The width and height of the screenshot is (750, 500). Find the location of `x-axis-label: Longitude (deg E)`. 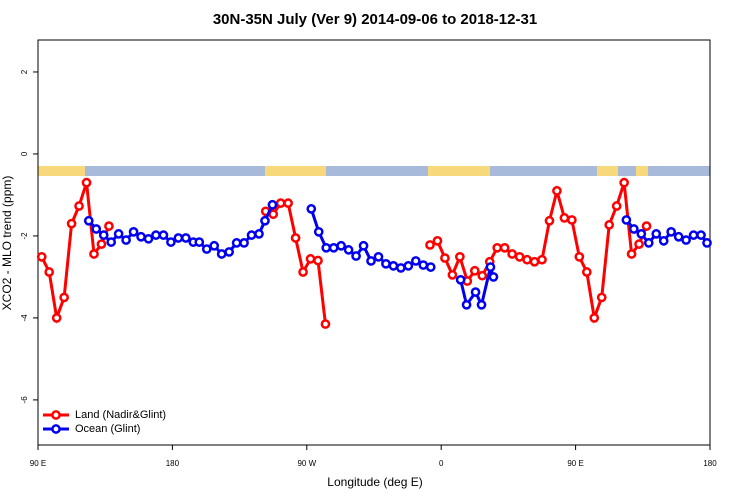

x-axis-label: Longitude (deg E) is located at coordinates (374, 482).